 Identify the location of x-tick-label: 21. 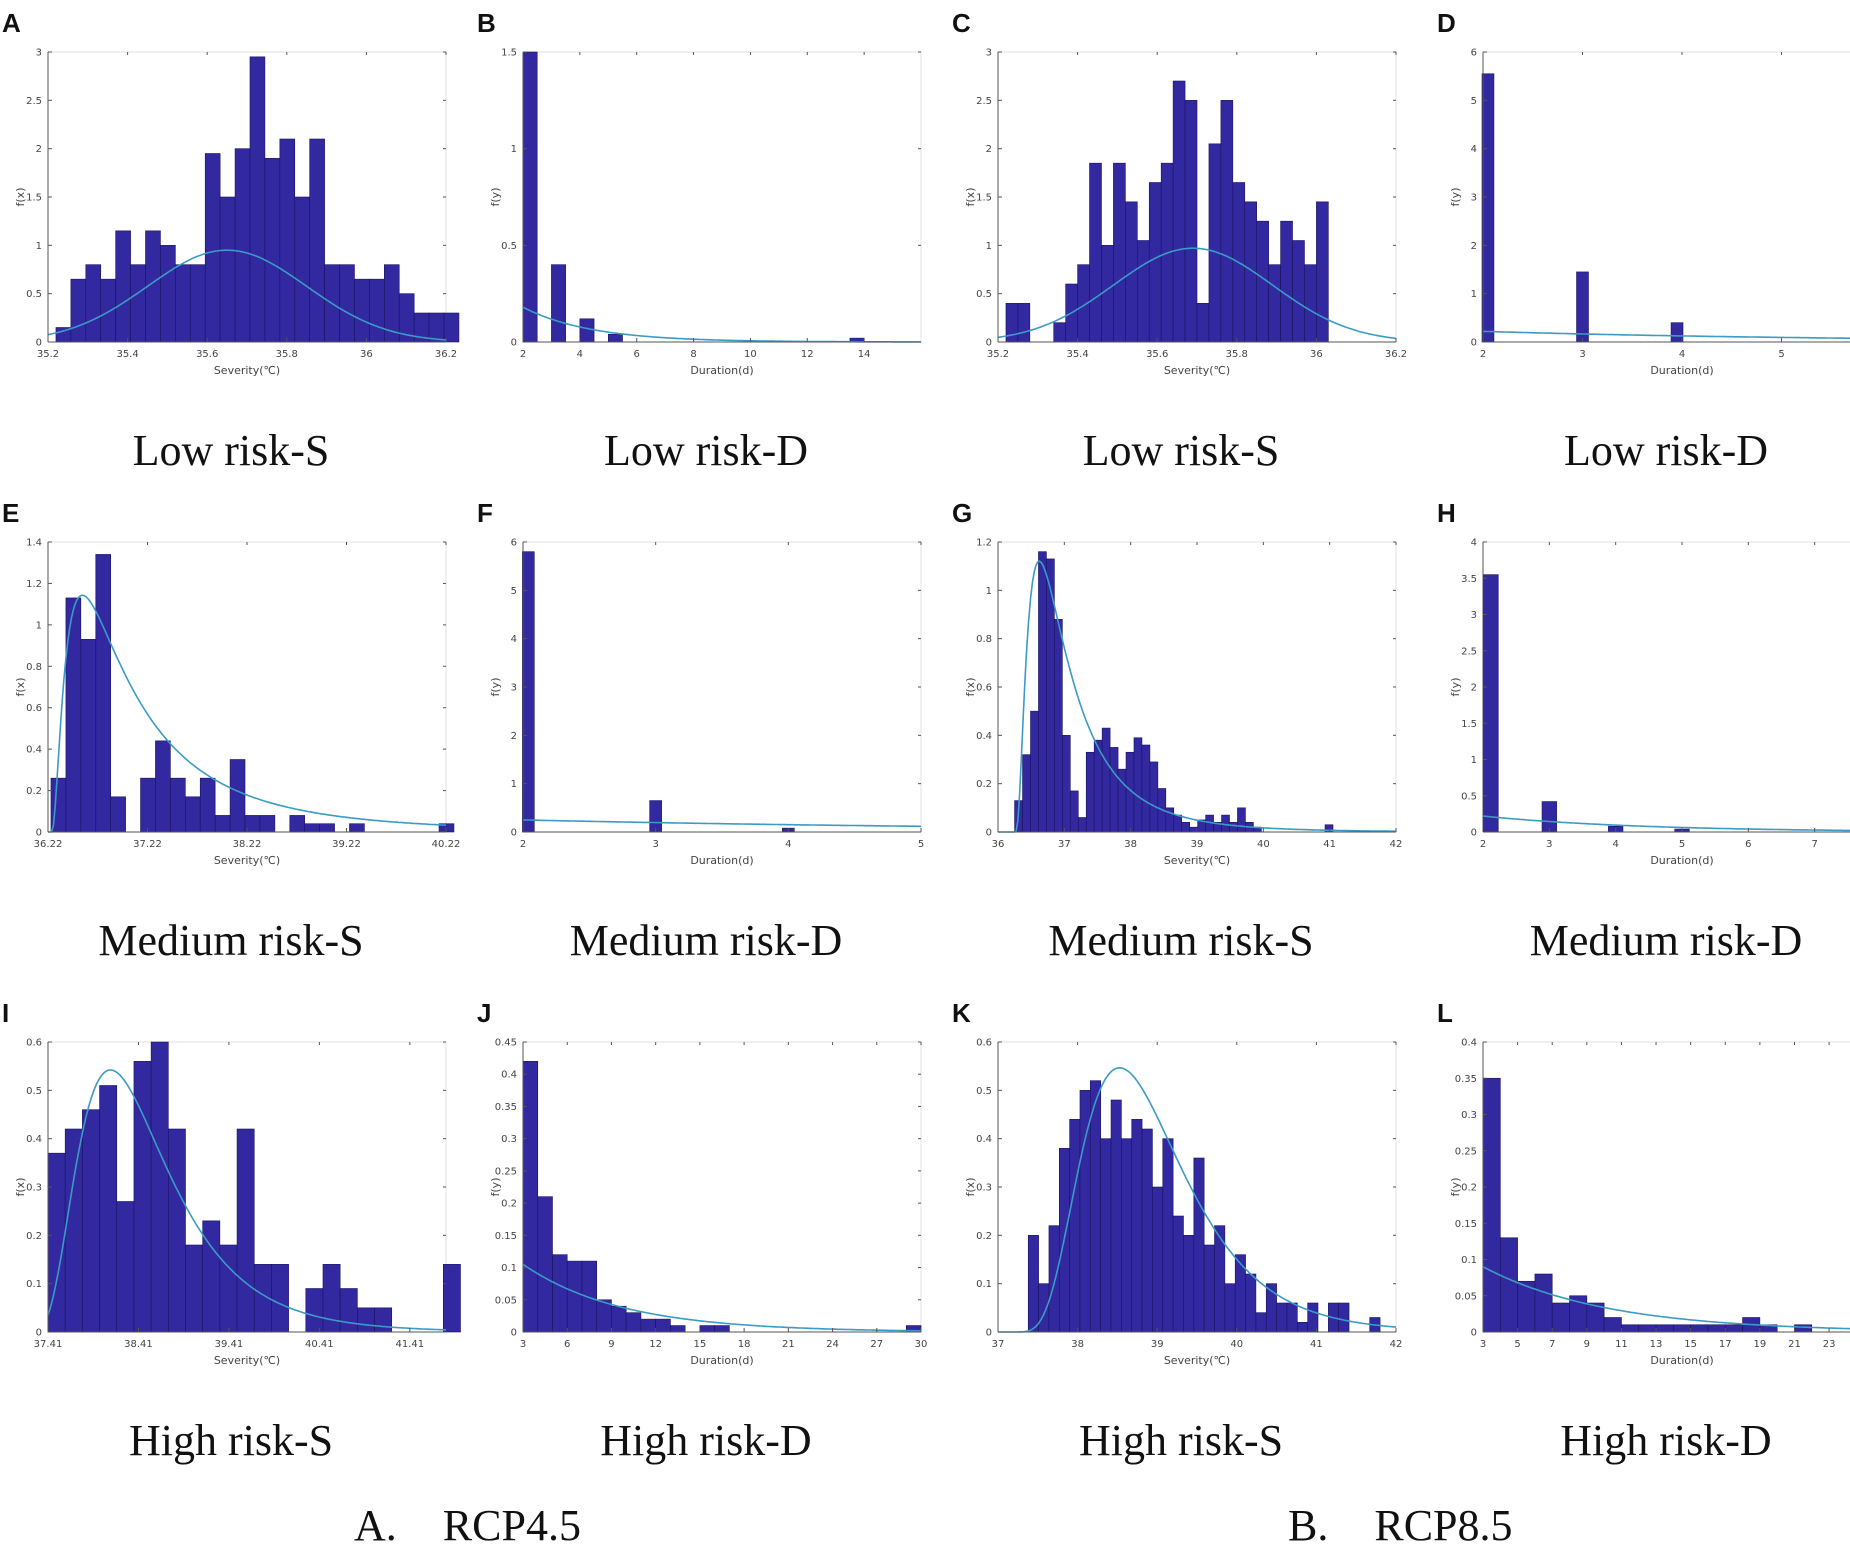
(1794, 1344).